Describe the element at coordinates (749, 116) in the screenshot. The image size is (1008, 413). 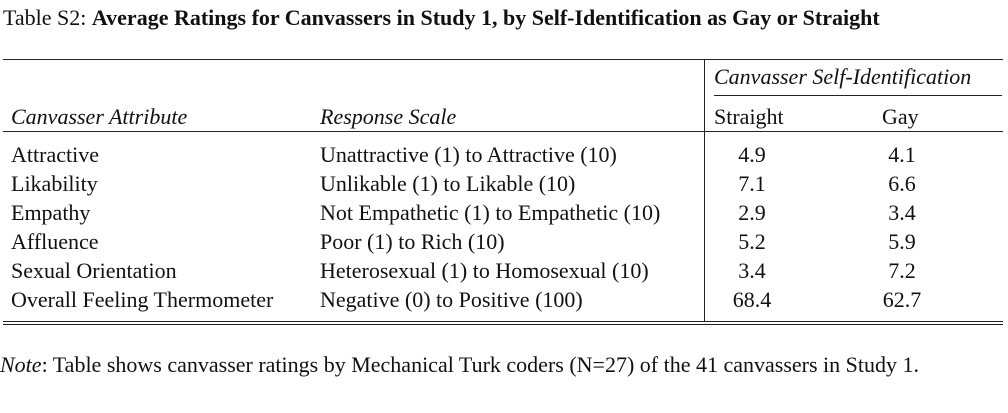
I see `header-straight: Straight` at that location.